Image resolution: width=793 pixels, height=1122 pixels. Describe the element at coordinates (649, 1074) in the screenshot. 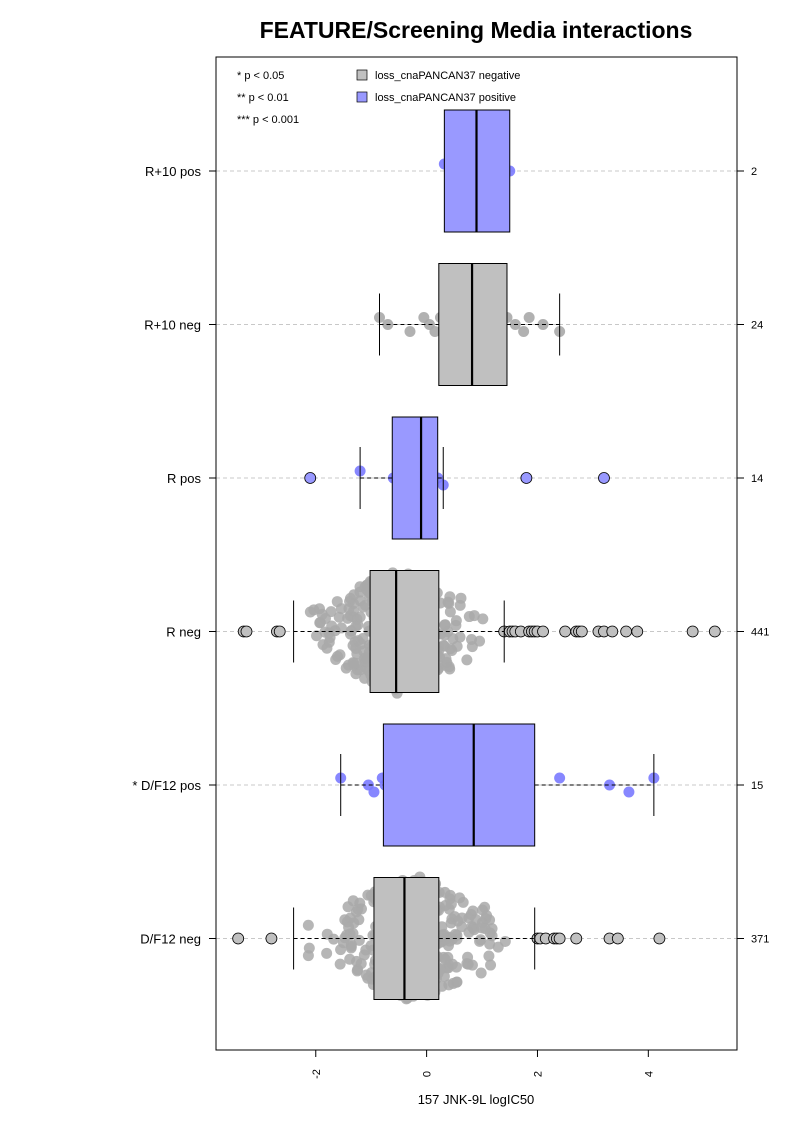

I see `x-tick-label: 4` at that location.